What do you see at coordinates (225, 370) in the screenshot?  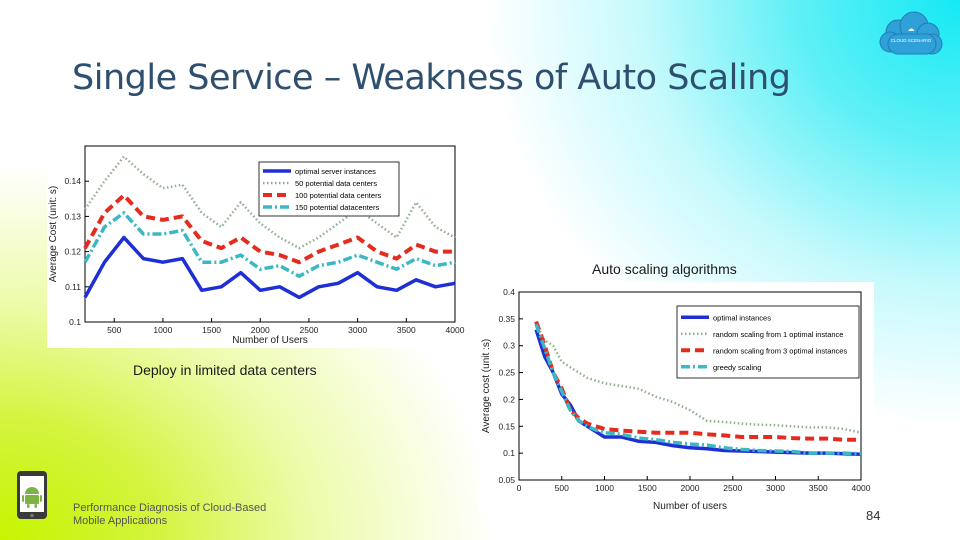 I see `caption-limited-data-centers: Deploy in limited data centers` at bounding box center [225, 370].